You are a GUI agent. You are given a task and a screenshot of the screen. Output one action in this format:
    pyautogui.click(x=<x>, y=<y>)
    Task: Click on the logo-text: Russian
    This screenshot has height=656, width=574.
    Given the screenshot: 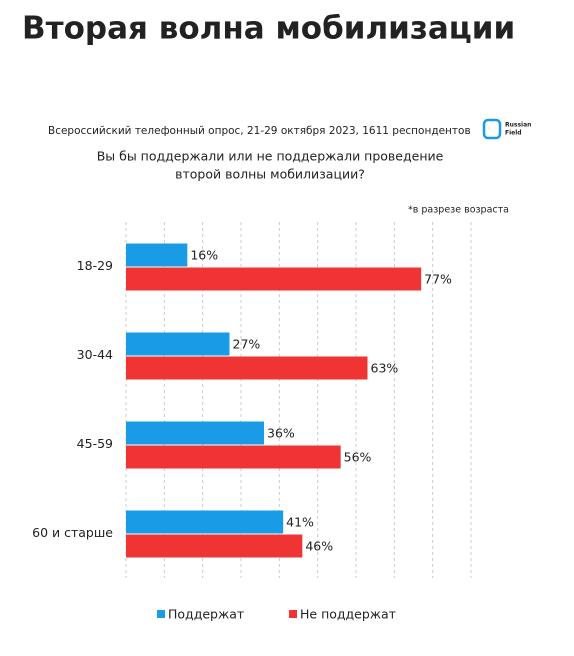 What is the action you would take?
    pyautogui.click(x=518, y=125)
    